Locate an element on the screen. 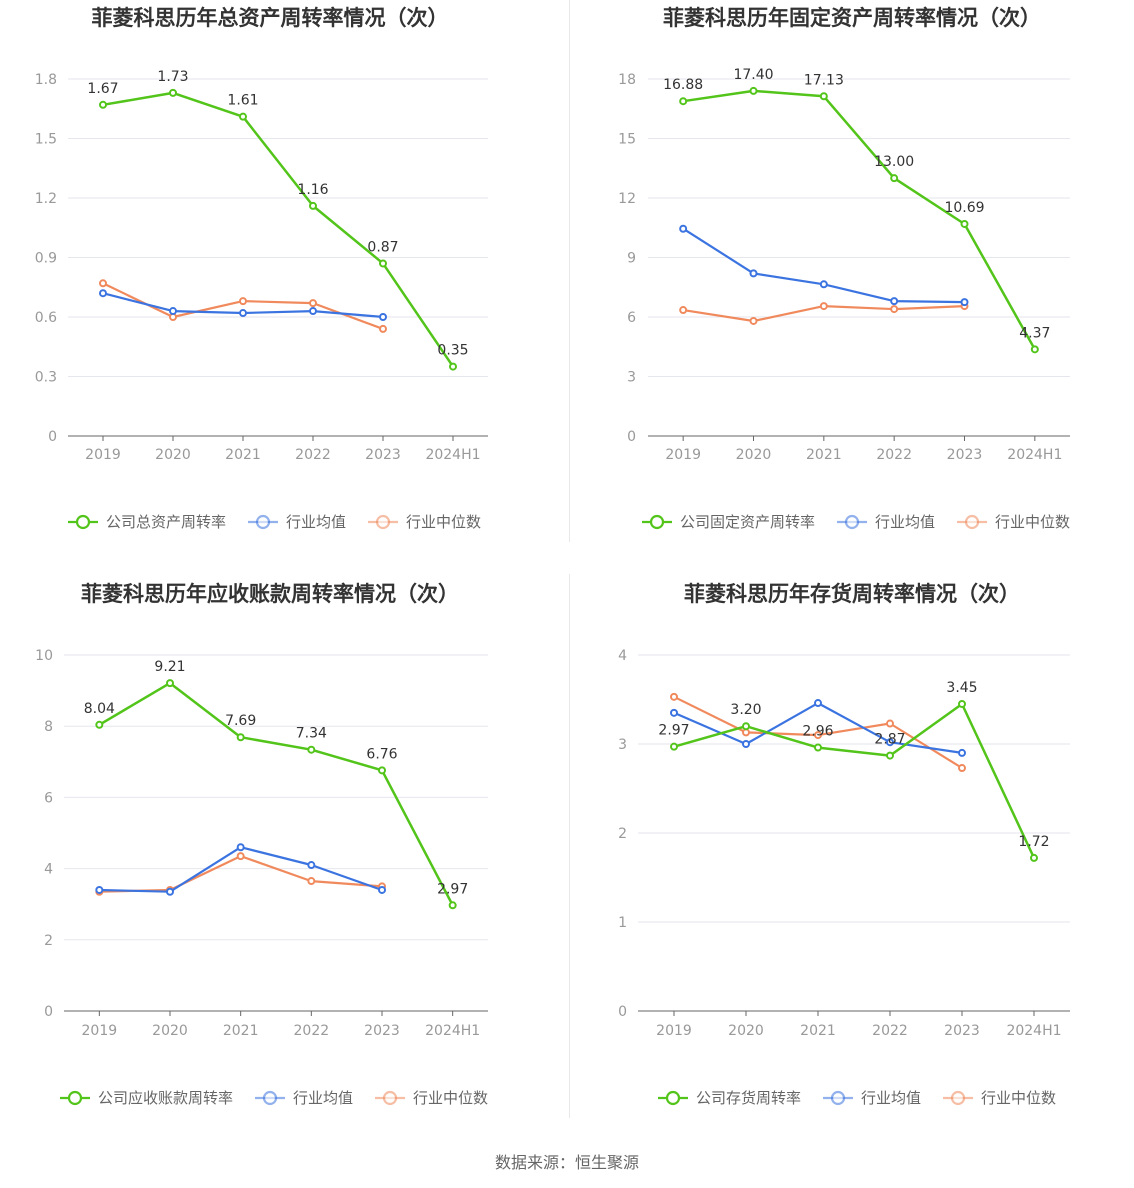 The image size is (1134, 1188). series-line-industry-median is located at coordinates (243, 306).